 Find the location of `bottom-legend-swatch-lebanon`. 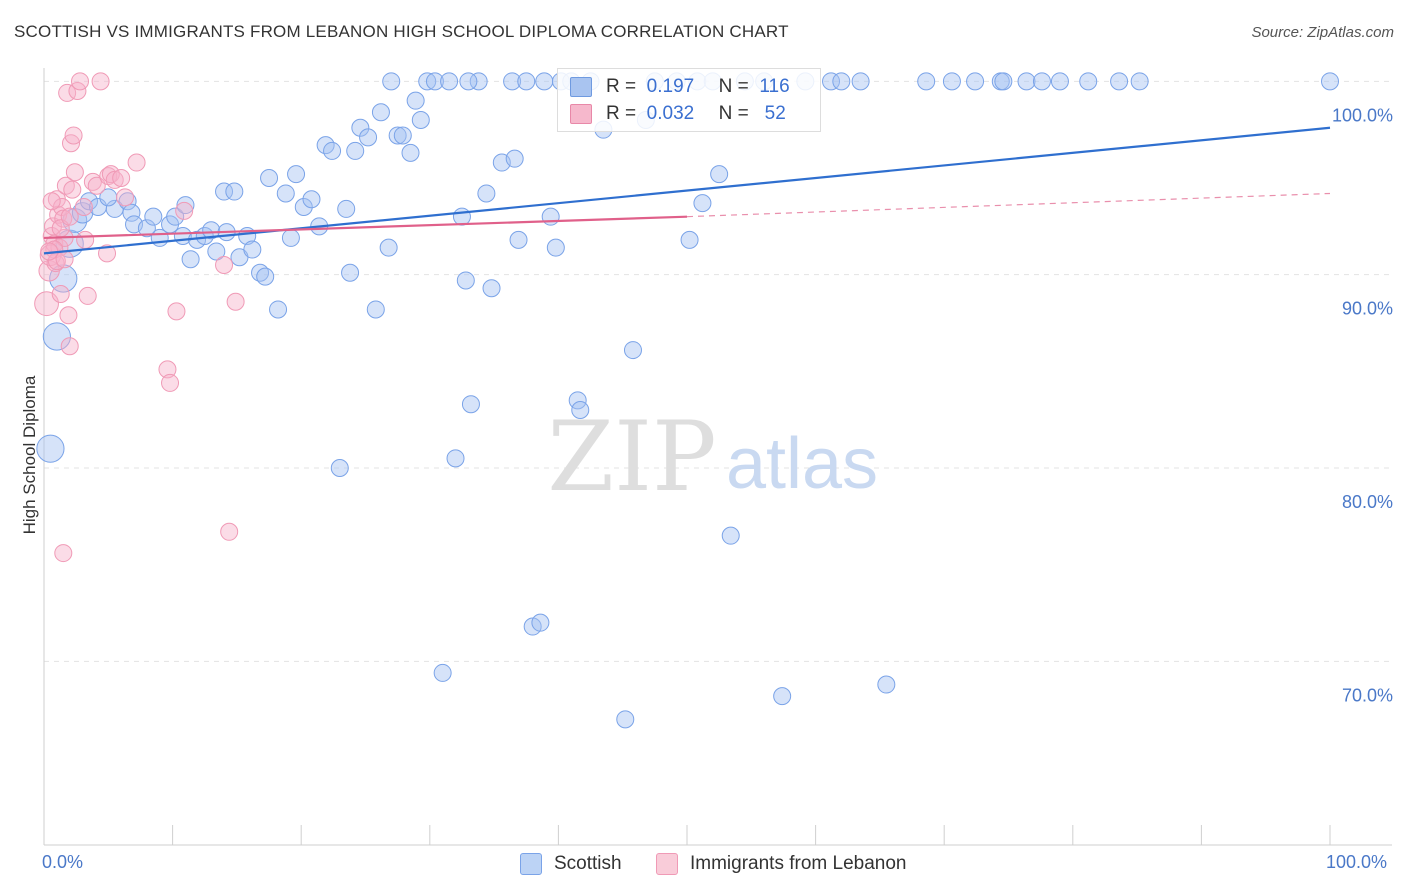

bottom-legend-swatch-lebanon is located at coordinates (667, 864).